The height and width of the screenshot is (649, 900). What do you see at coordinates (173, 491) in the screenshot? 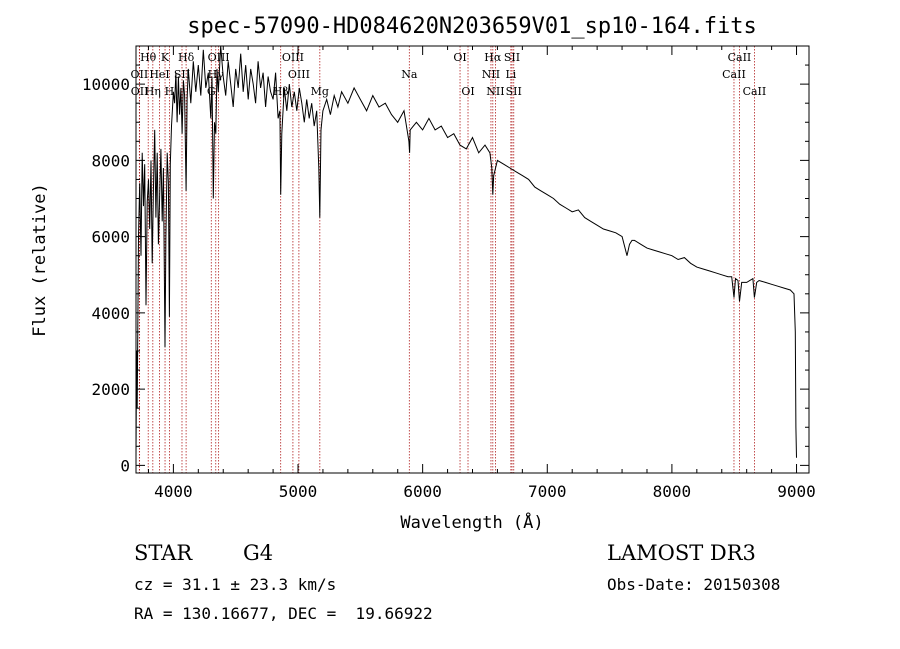
I see `x-tick-label: 4000` at bounding box center [173, 491].